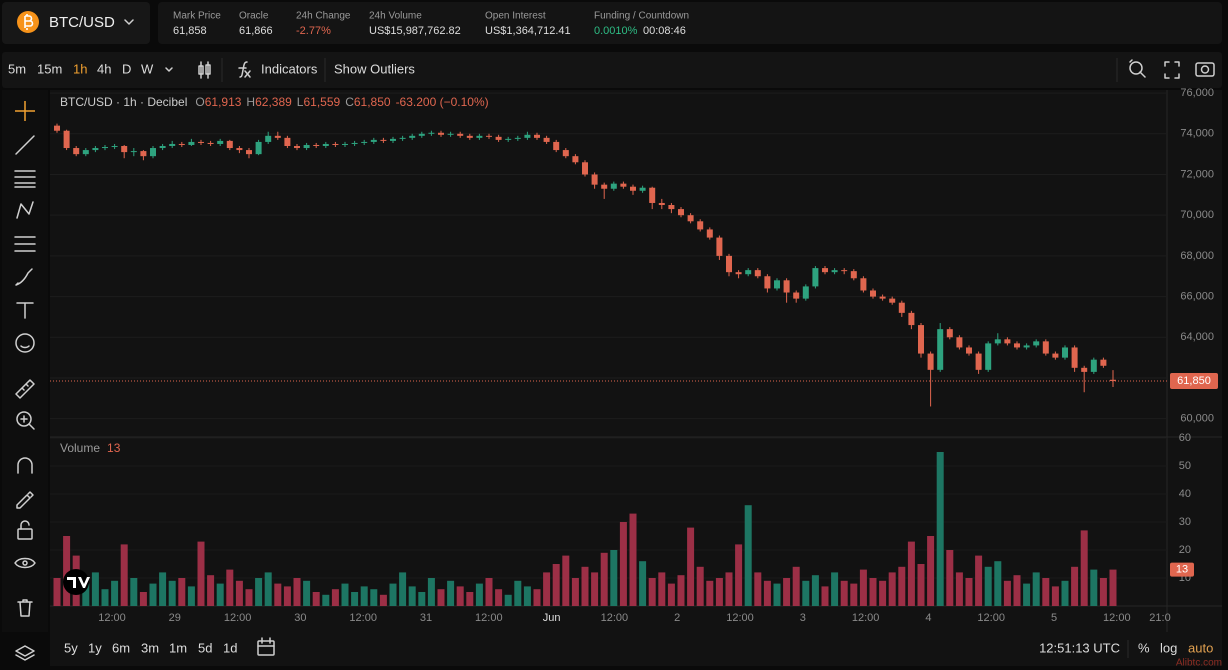 This screenshot has height=670, width=1228. What do you see at coordinates (80, 68) in the screenshot?
I see `timeframe-button: 1h` at bounding box center [80, 68].